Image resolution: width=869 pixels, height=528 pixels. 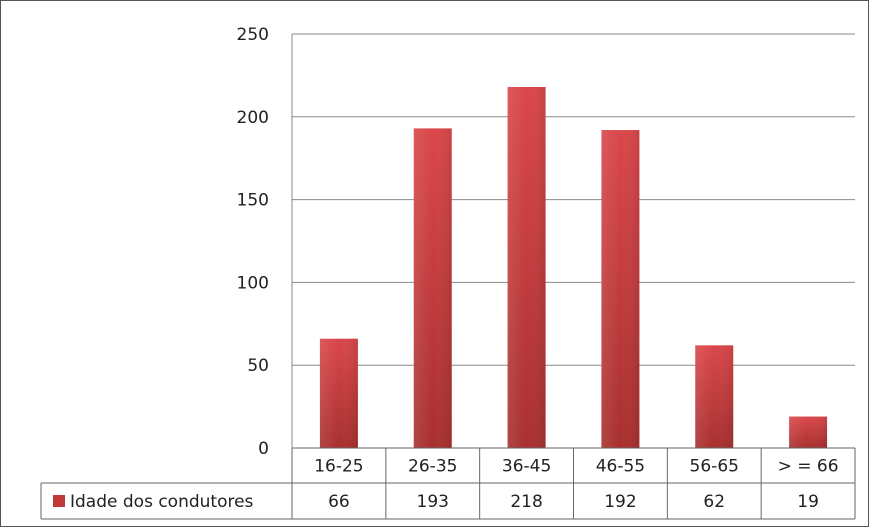 I want to click on x-category-label: 26-35, so click(x=432, y=467).